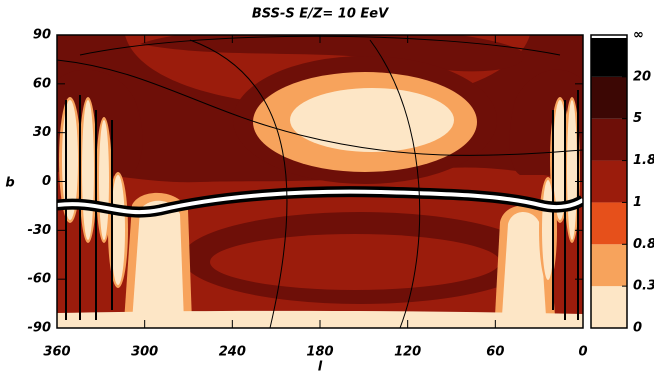 The width and height of the screenshot is (654, 374). What do you see at coordinates (319, 352) in the screenshot?
I see `x-tick-label: 180` at bounding box center [319, 352].